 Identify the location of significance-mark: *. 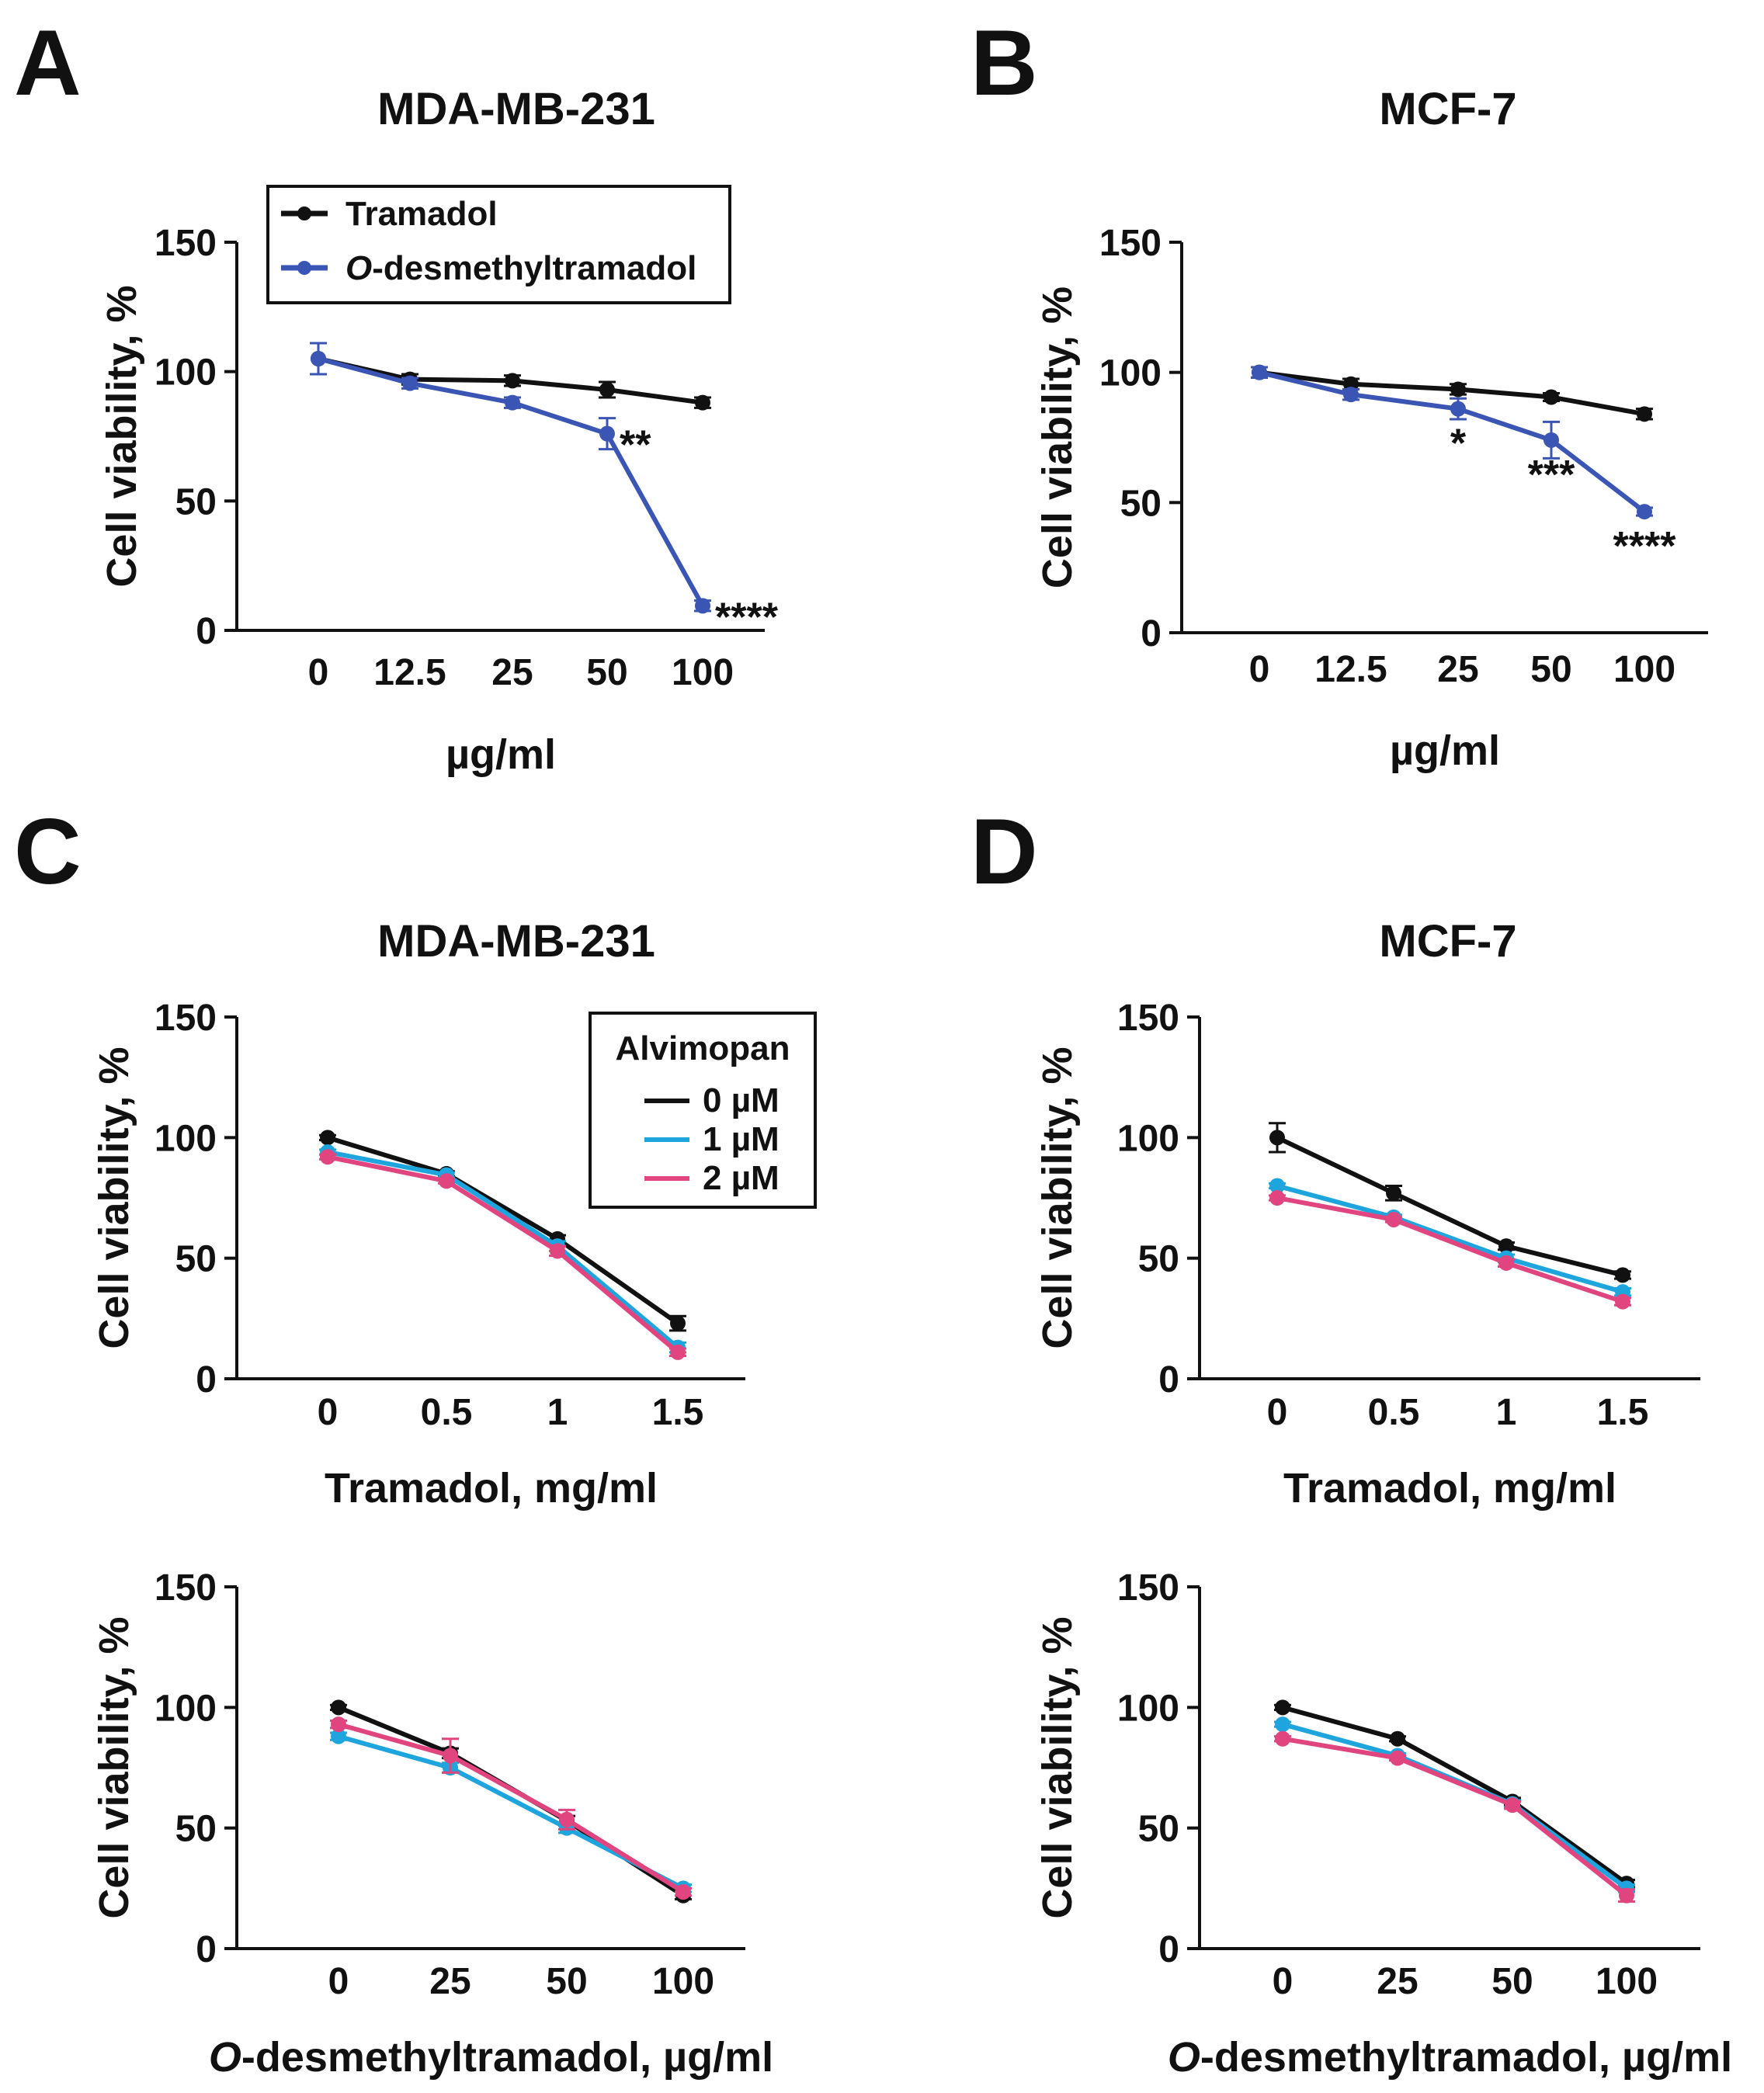
(1459, 444).